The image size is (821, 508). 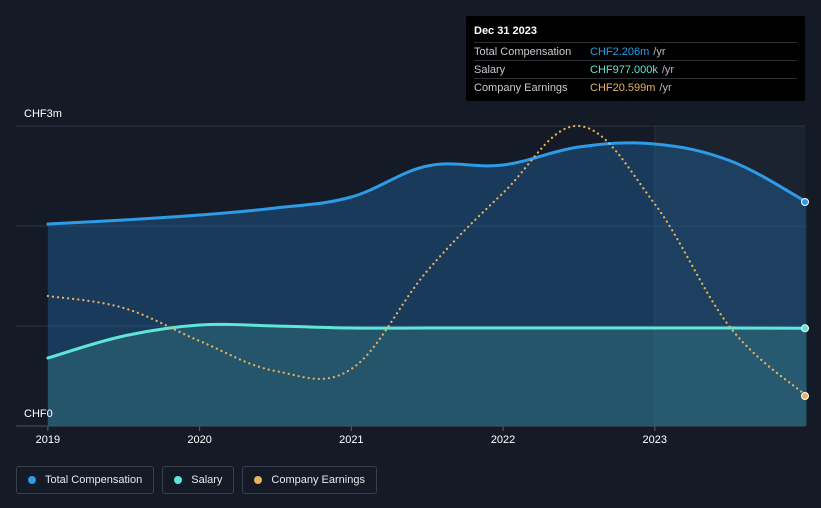 What do you see at coordinates (505, 31) in the screenshot?
I see `tooltip-date: Dec 31 2023` at bounding box center [505, 31].